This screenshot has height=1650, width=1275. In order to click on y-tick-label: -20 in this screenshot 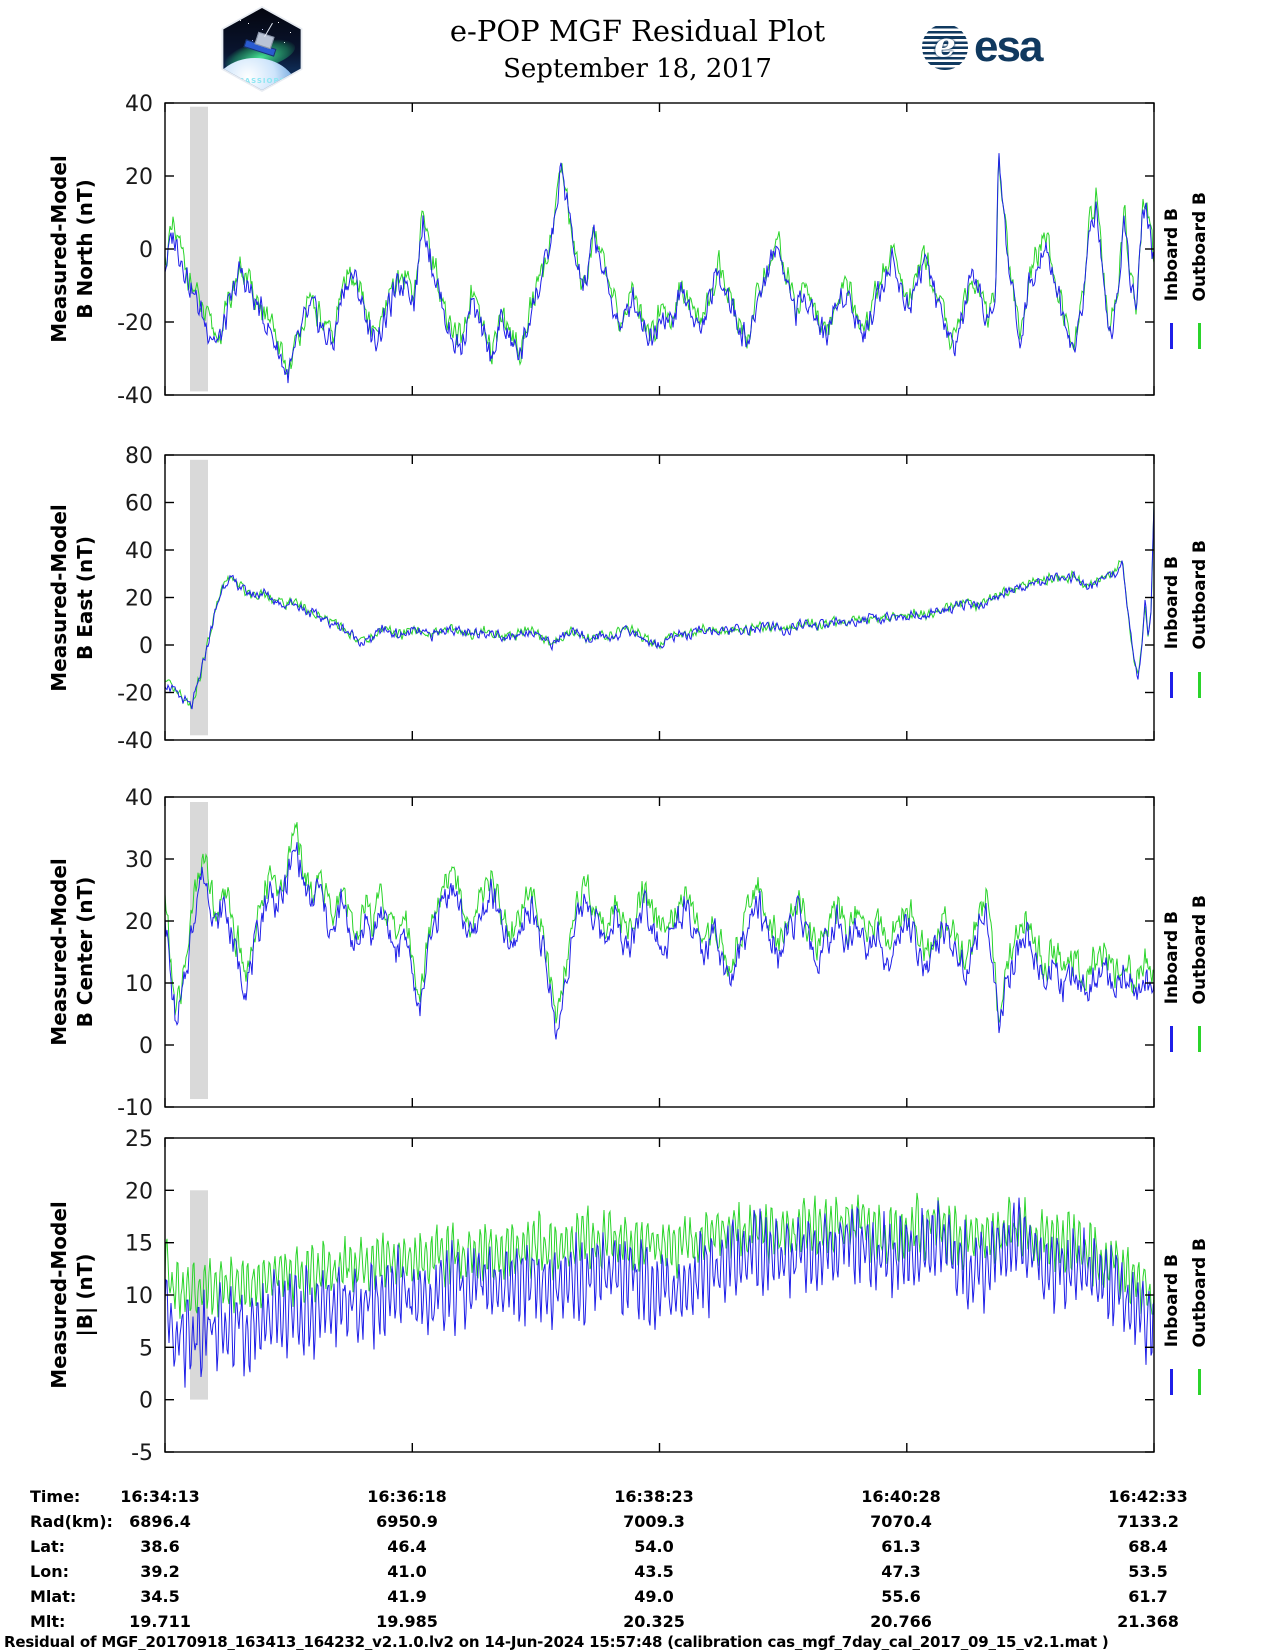, I will do `click(135, 323)`.